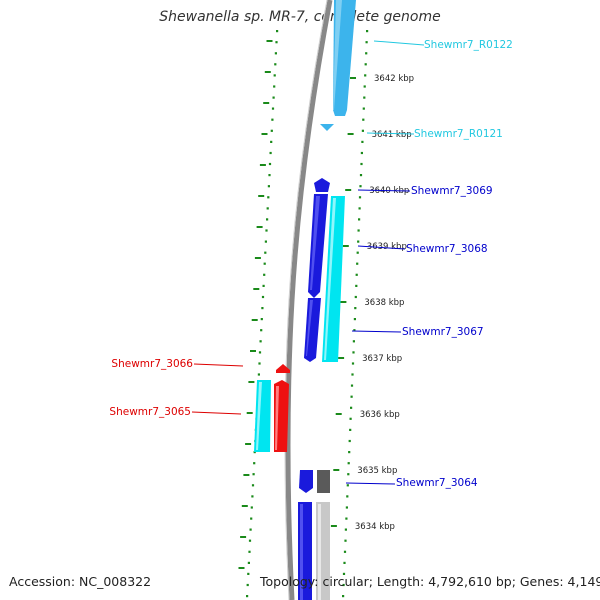 Image resolution: width=600 pixels, height=600 pixels. Describe the element at coordinates (458, 134) in the screenshot. I see `gene-label-R0121: Shewmr7_R0121` at that location.